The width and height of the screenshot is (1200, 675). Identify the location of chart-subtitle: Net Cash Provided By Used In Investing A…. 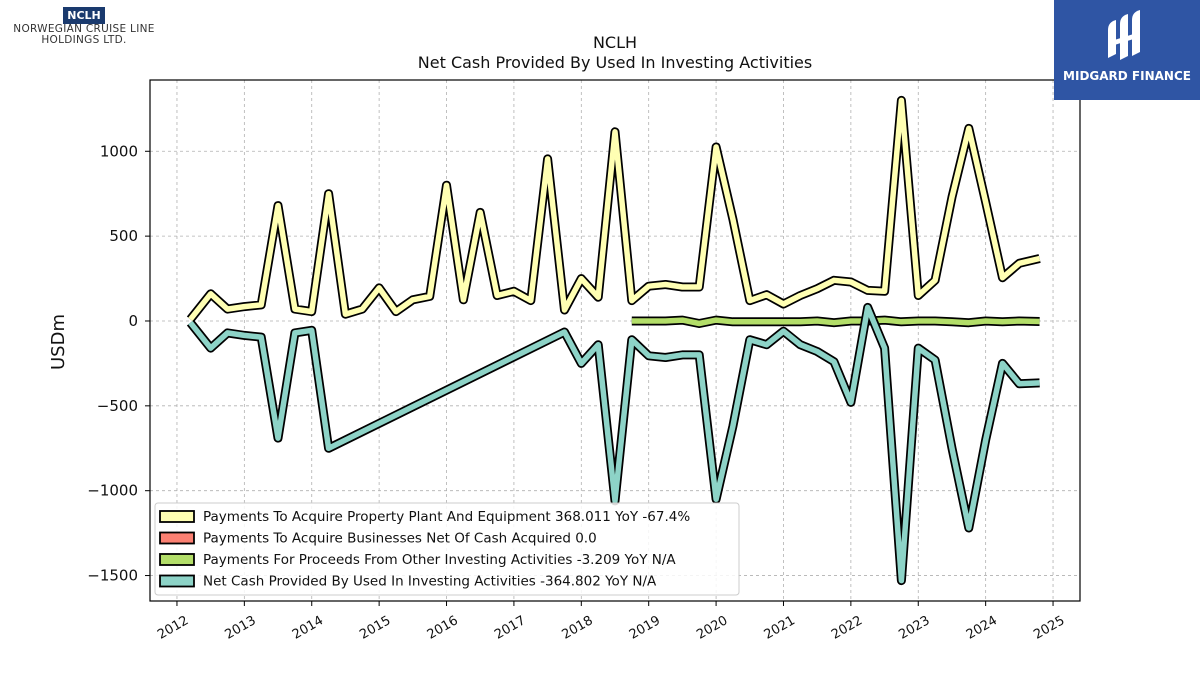
(615, 62).